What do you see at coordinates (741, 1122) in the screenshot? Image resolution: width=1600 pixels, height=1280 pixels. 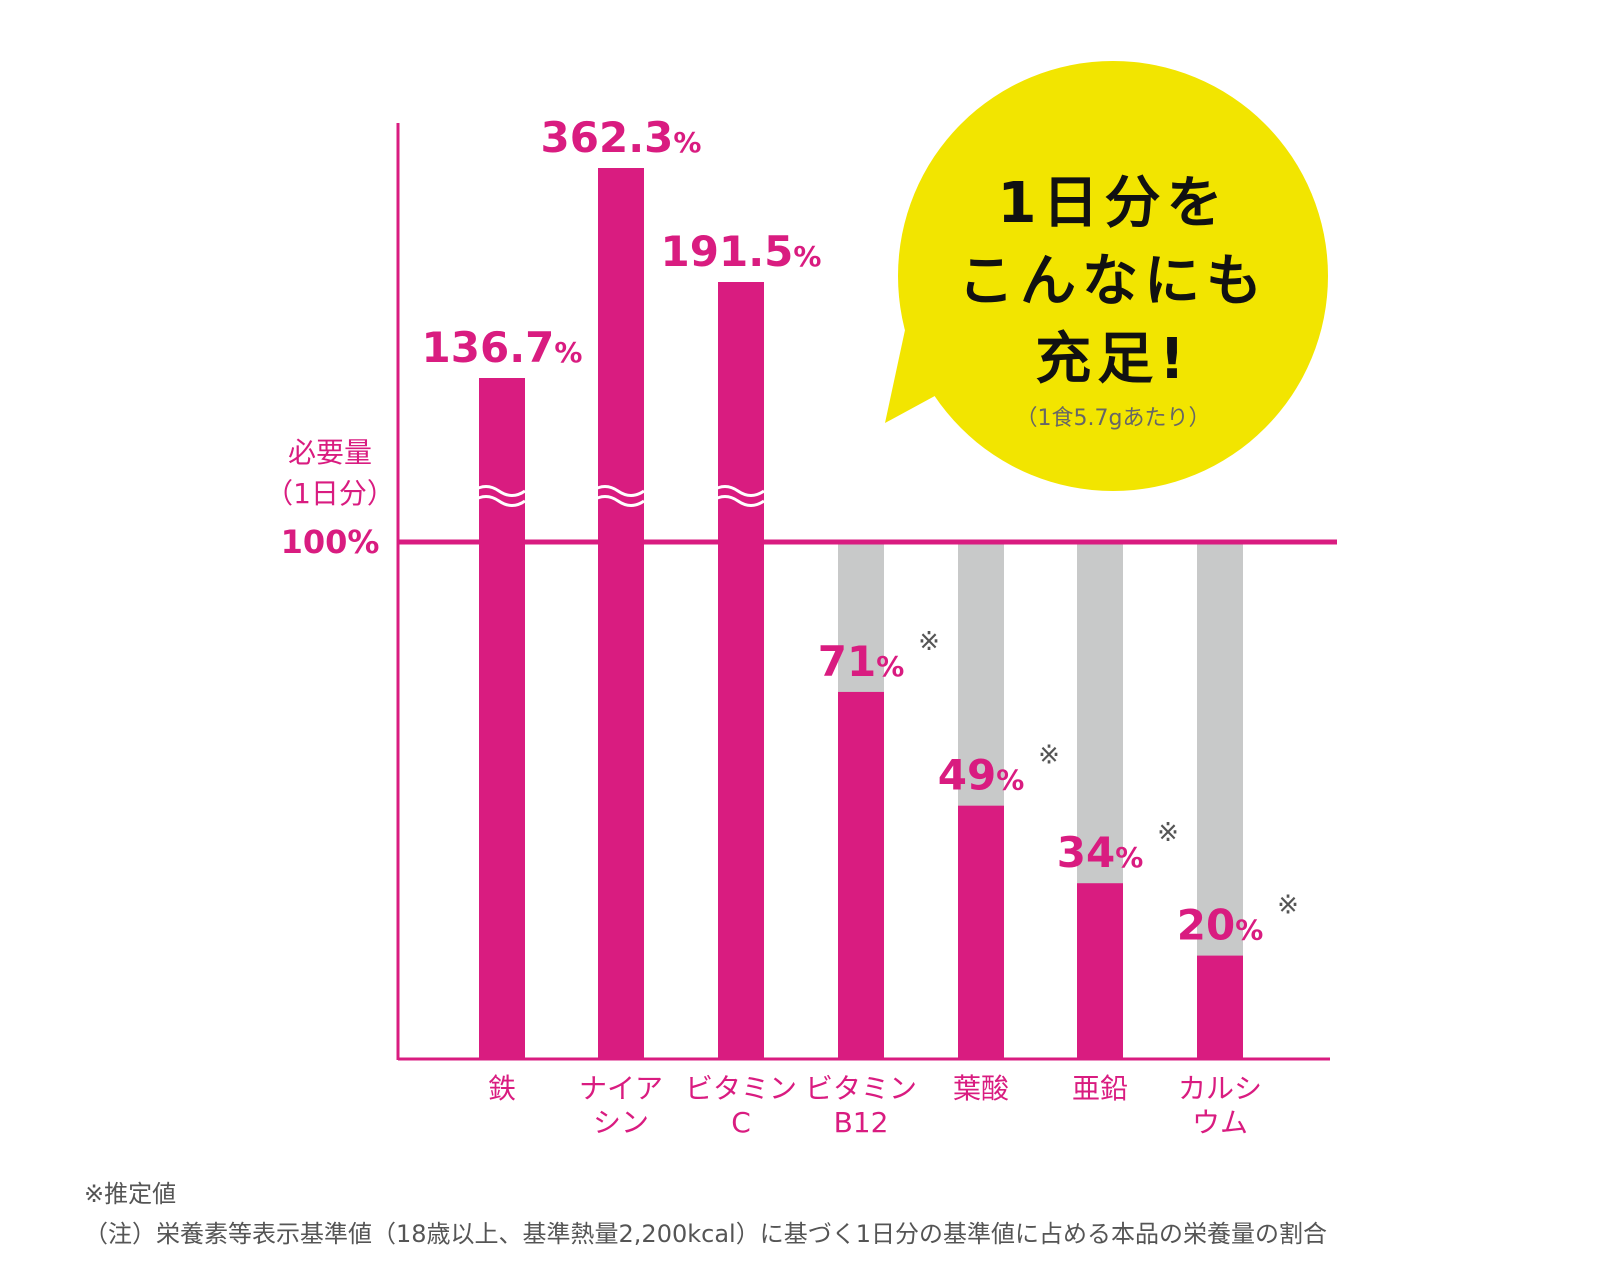 I see `x-tick-label: C` at bounding box center [741, 1122].